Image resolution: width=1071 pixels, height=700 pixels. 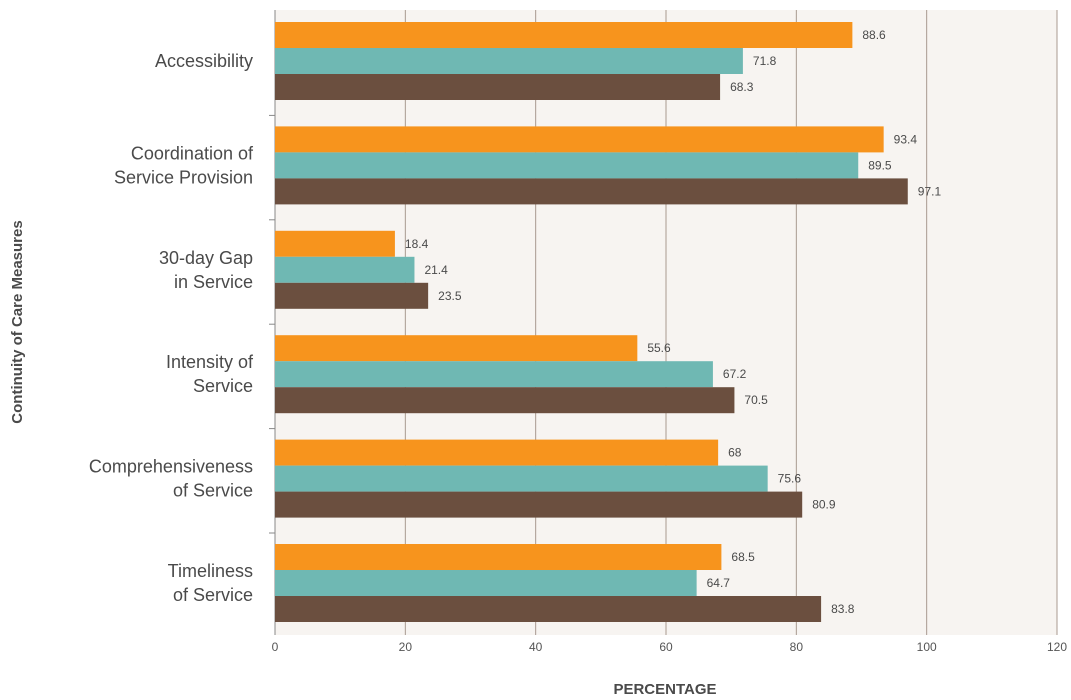 I want to click on x-tick-label: 20, so click(x=406, y=647).